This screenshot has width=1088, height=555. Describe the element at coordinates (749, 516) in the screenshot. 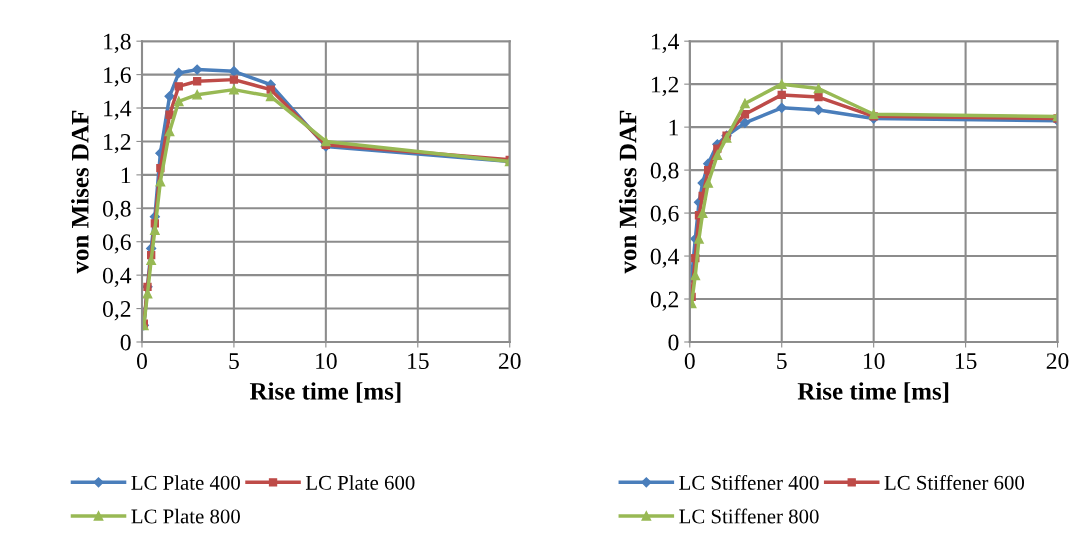

I see `legend-label: LC Stiffener 800` at that location.